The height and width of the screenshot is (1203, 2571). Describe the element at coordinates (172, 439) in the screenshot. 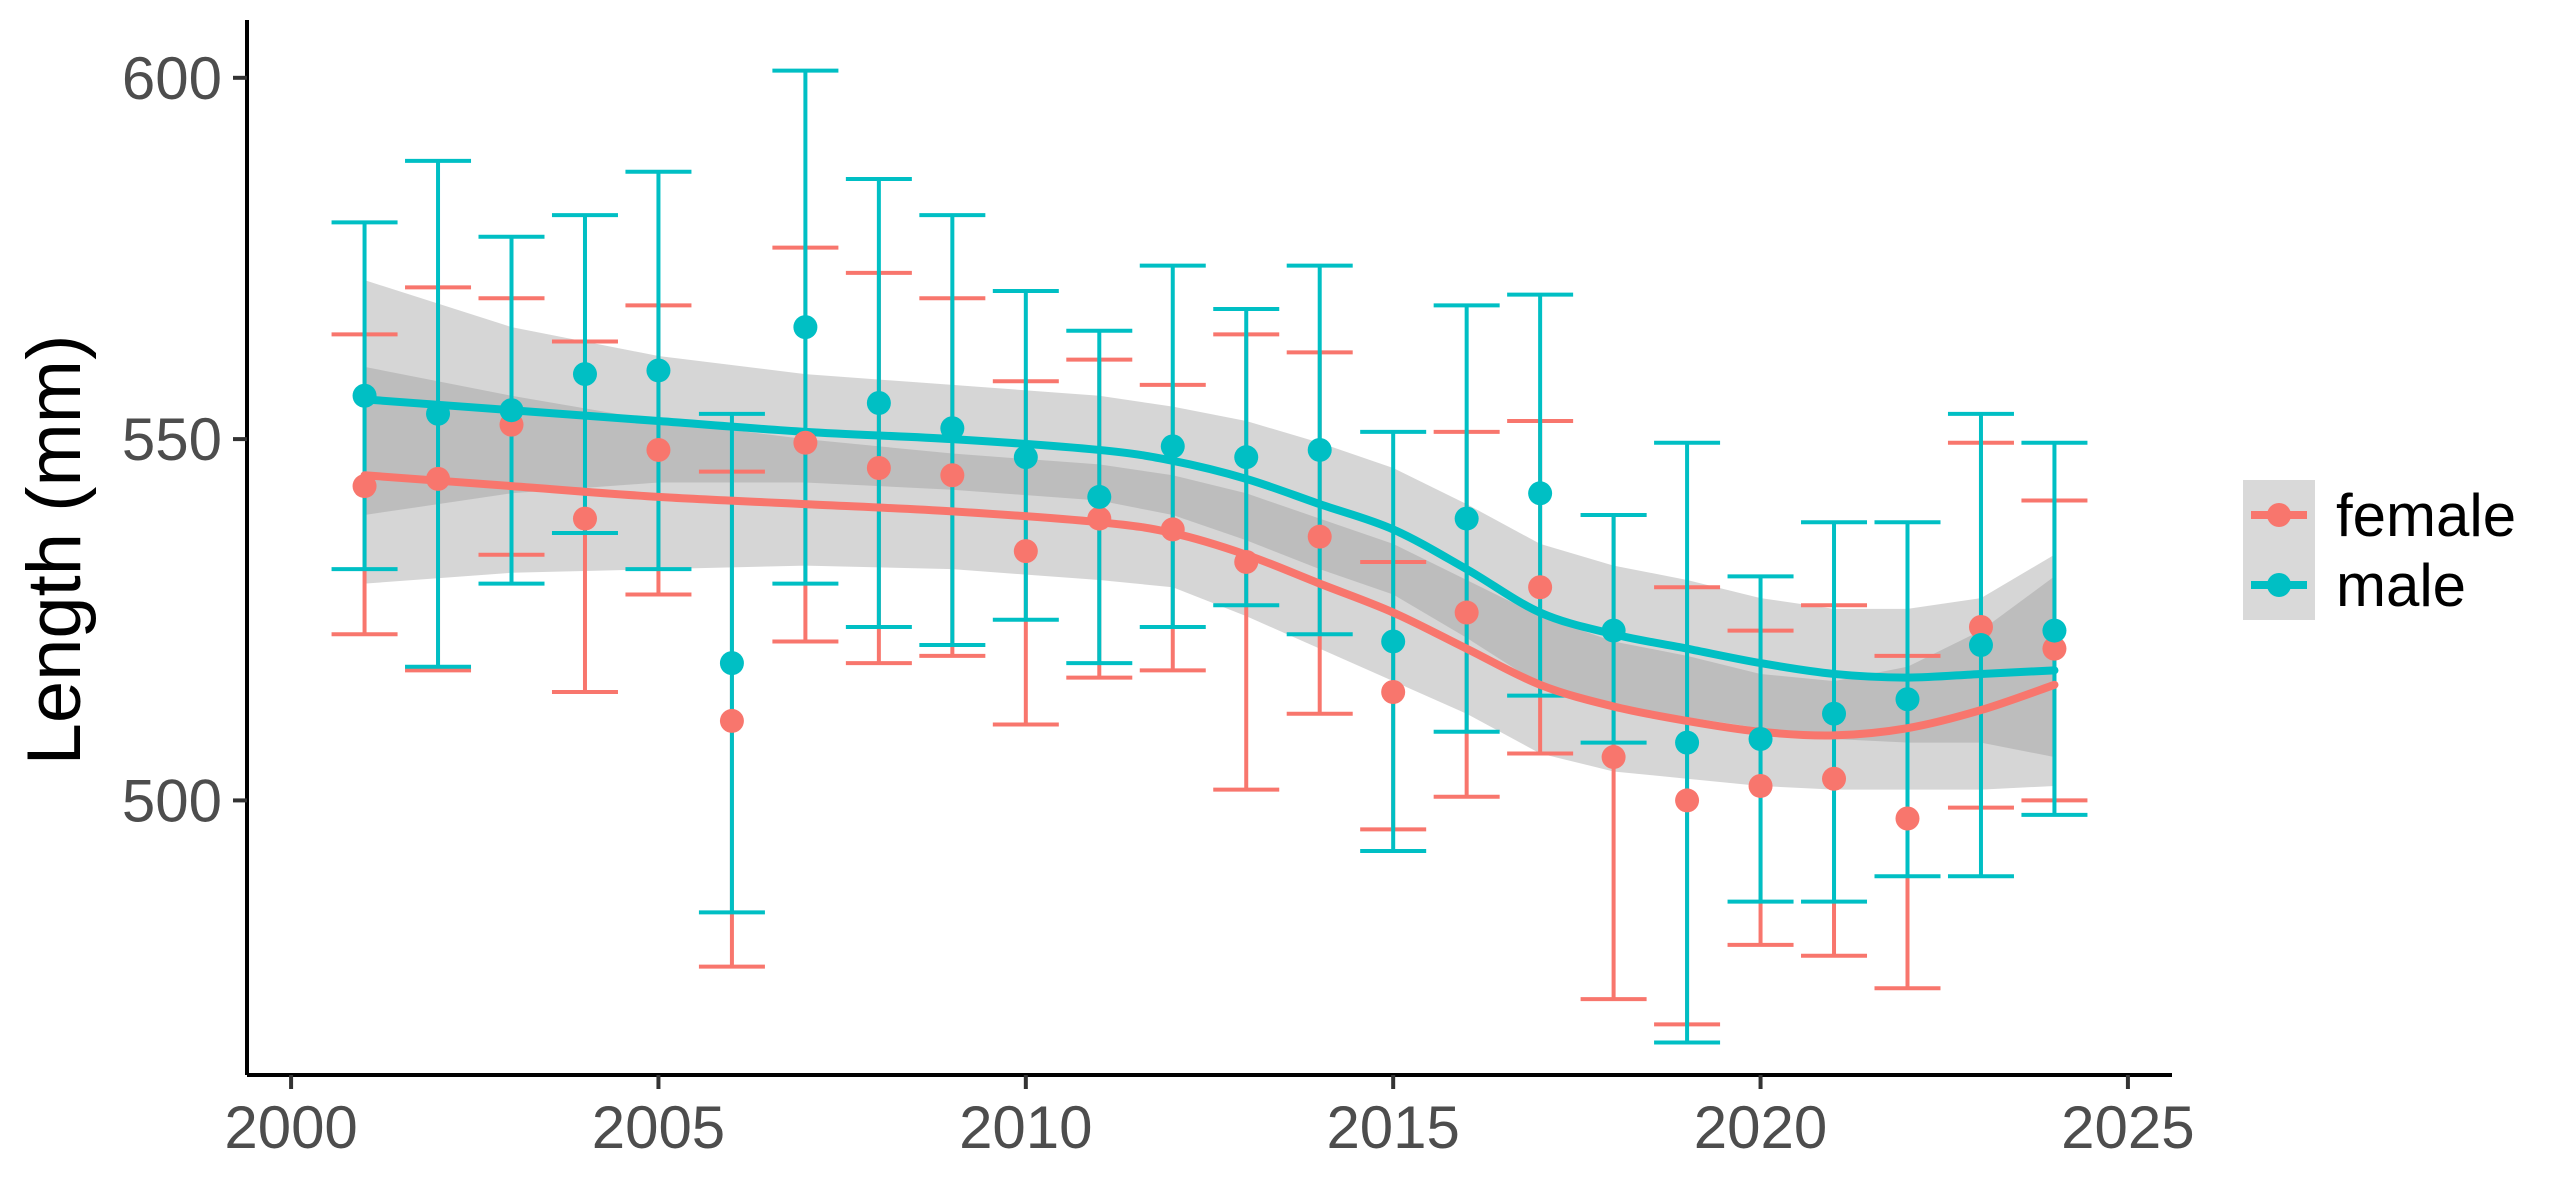

I see `y-tick-label: 550` at that location.